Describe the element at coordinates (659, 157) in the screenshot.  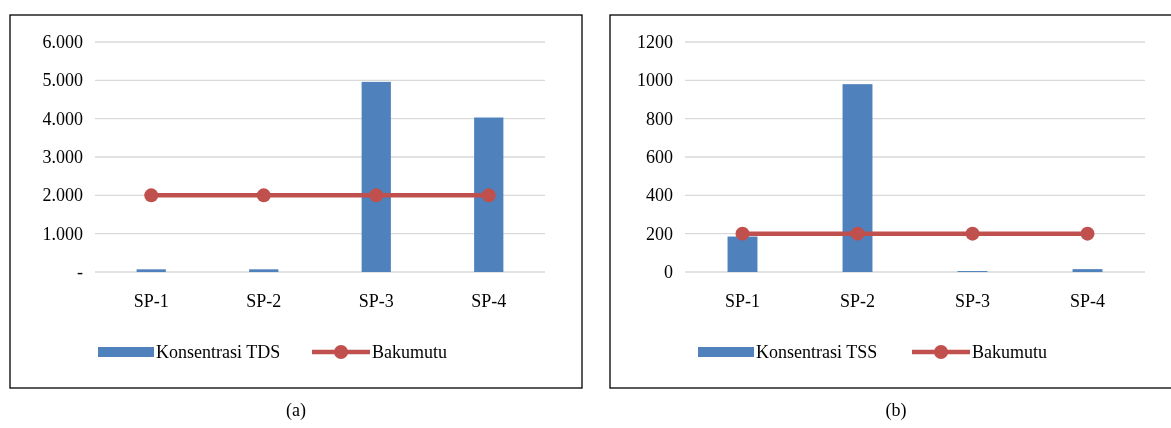
I see `y-tick-label: 600` at that location.